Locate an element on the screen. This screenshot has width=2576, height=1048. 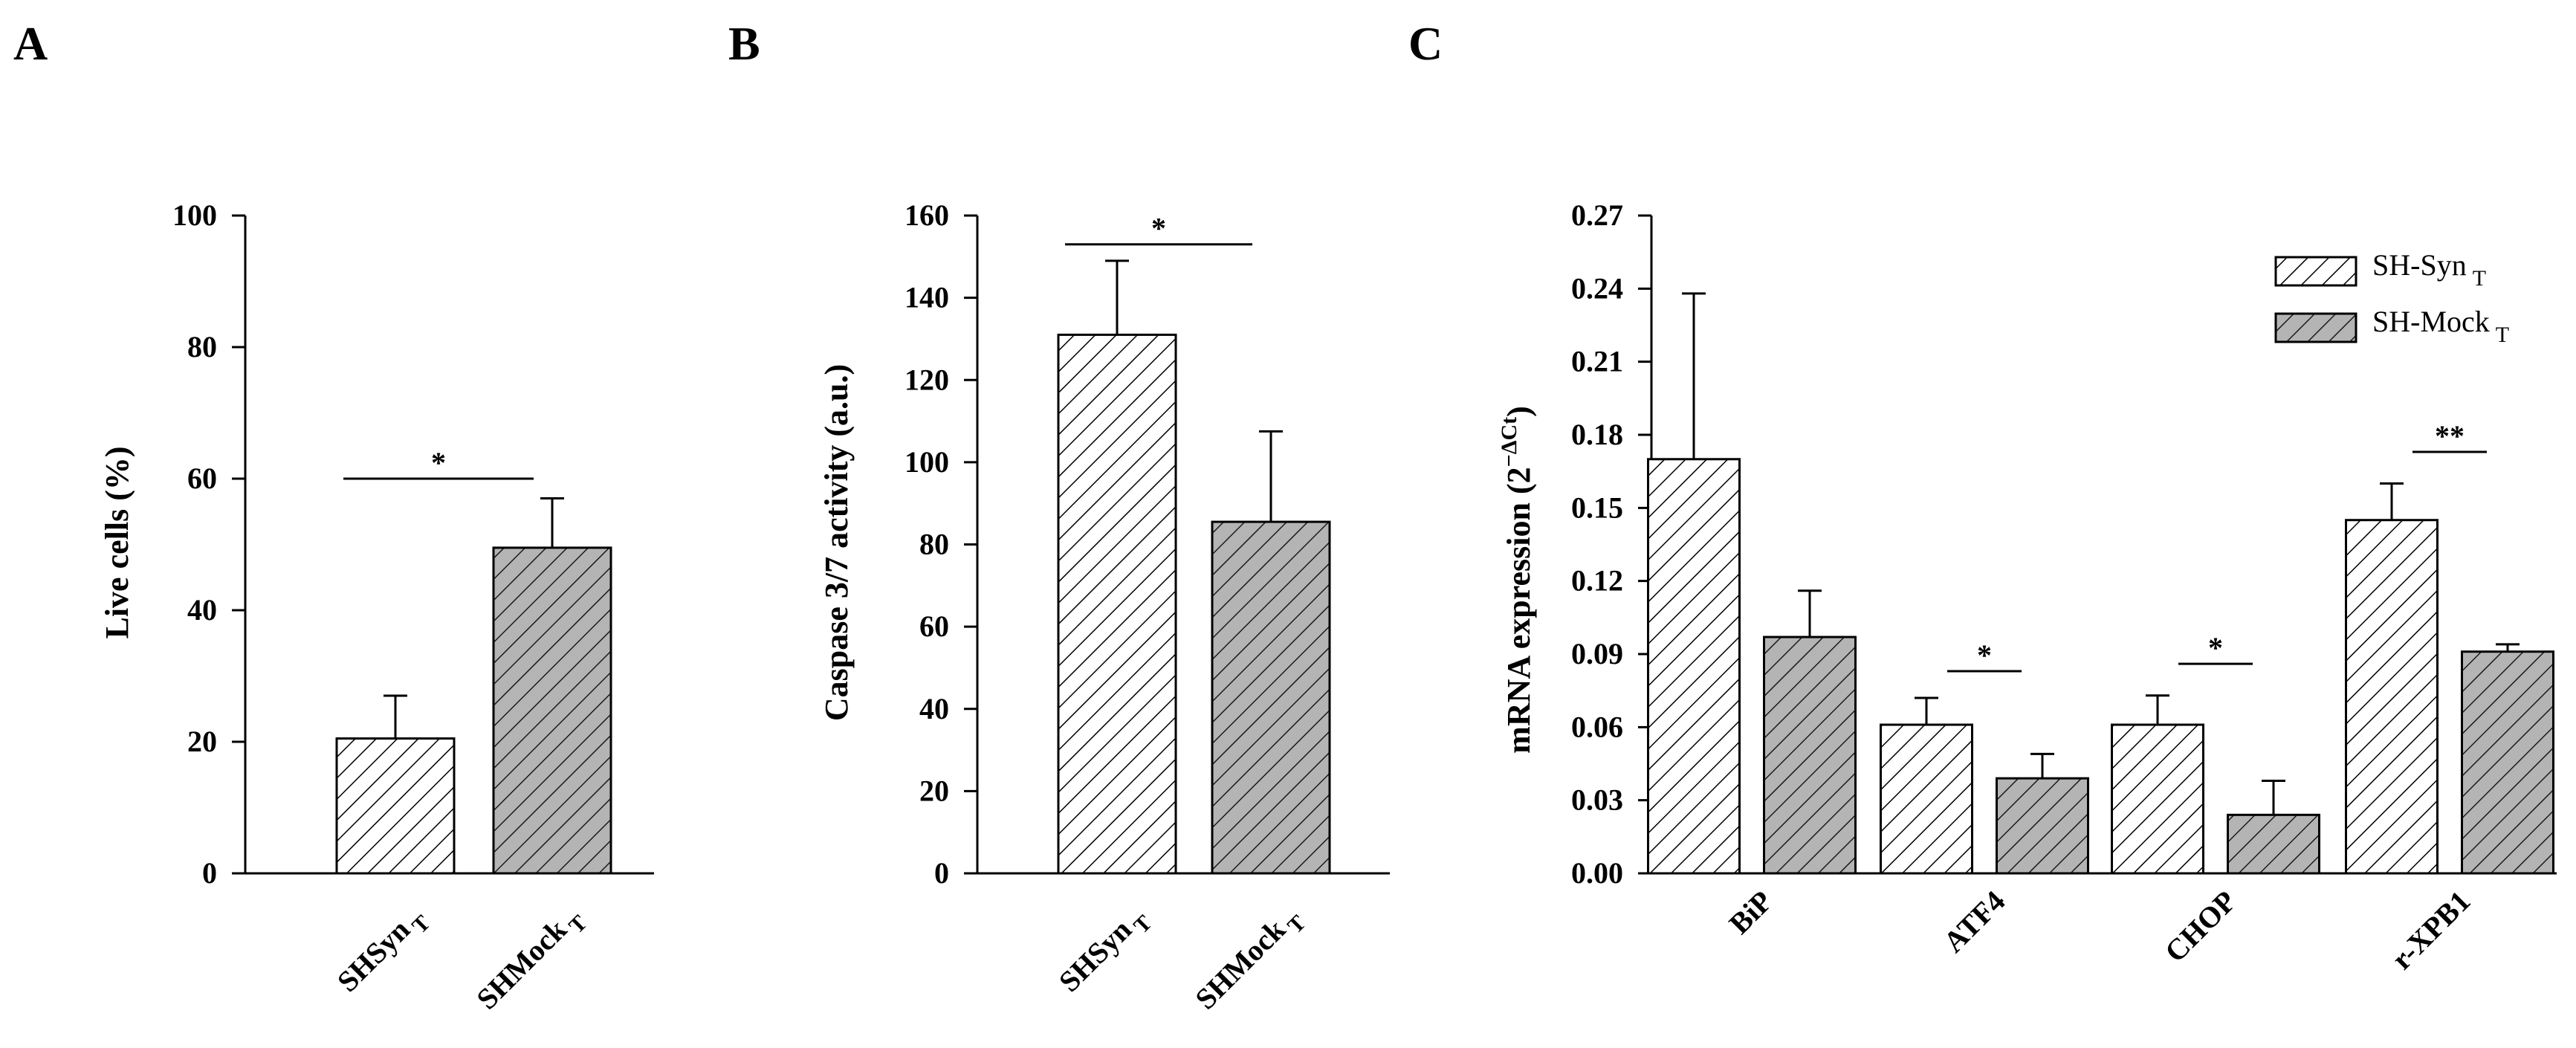
chart-a-y-axis: 0 20 40 60 80 100 is located at coordinates (413, 544).